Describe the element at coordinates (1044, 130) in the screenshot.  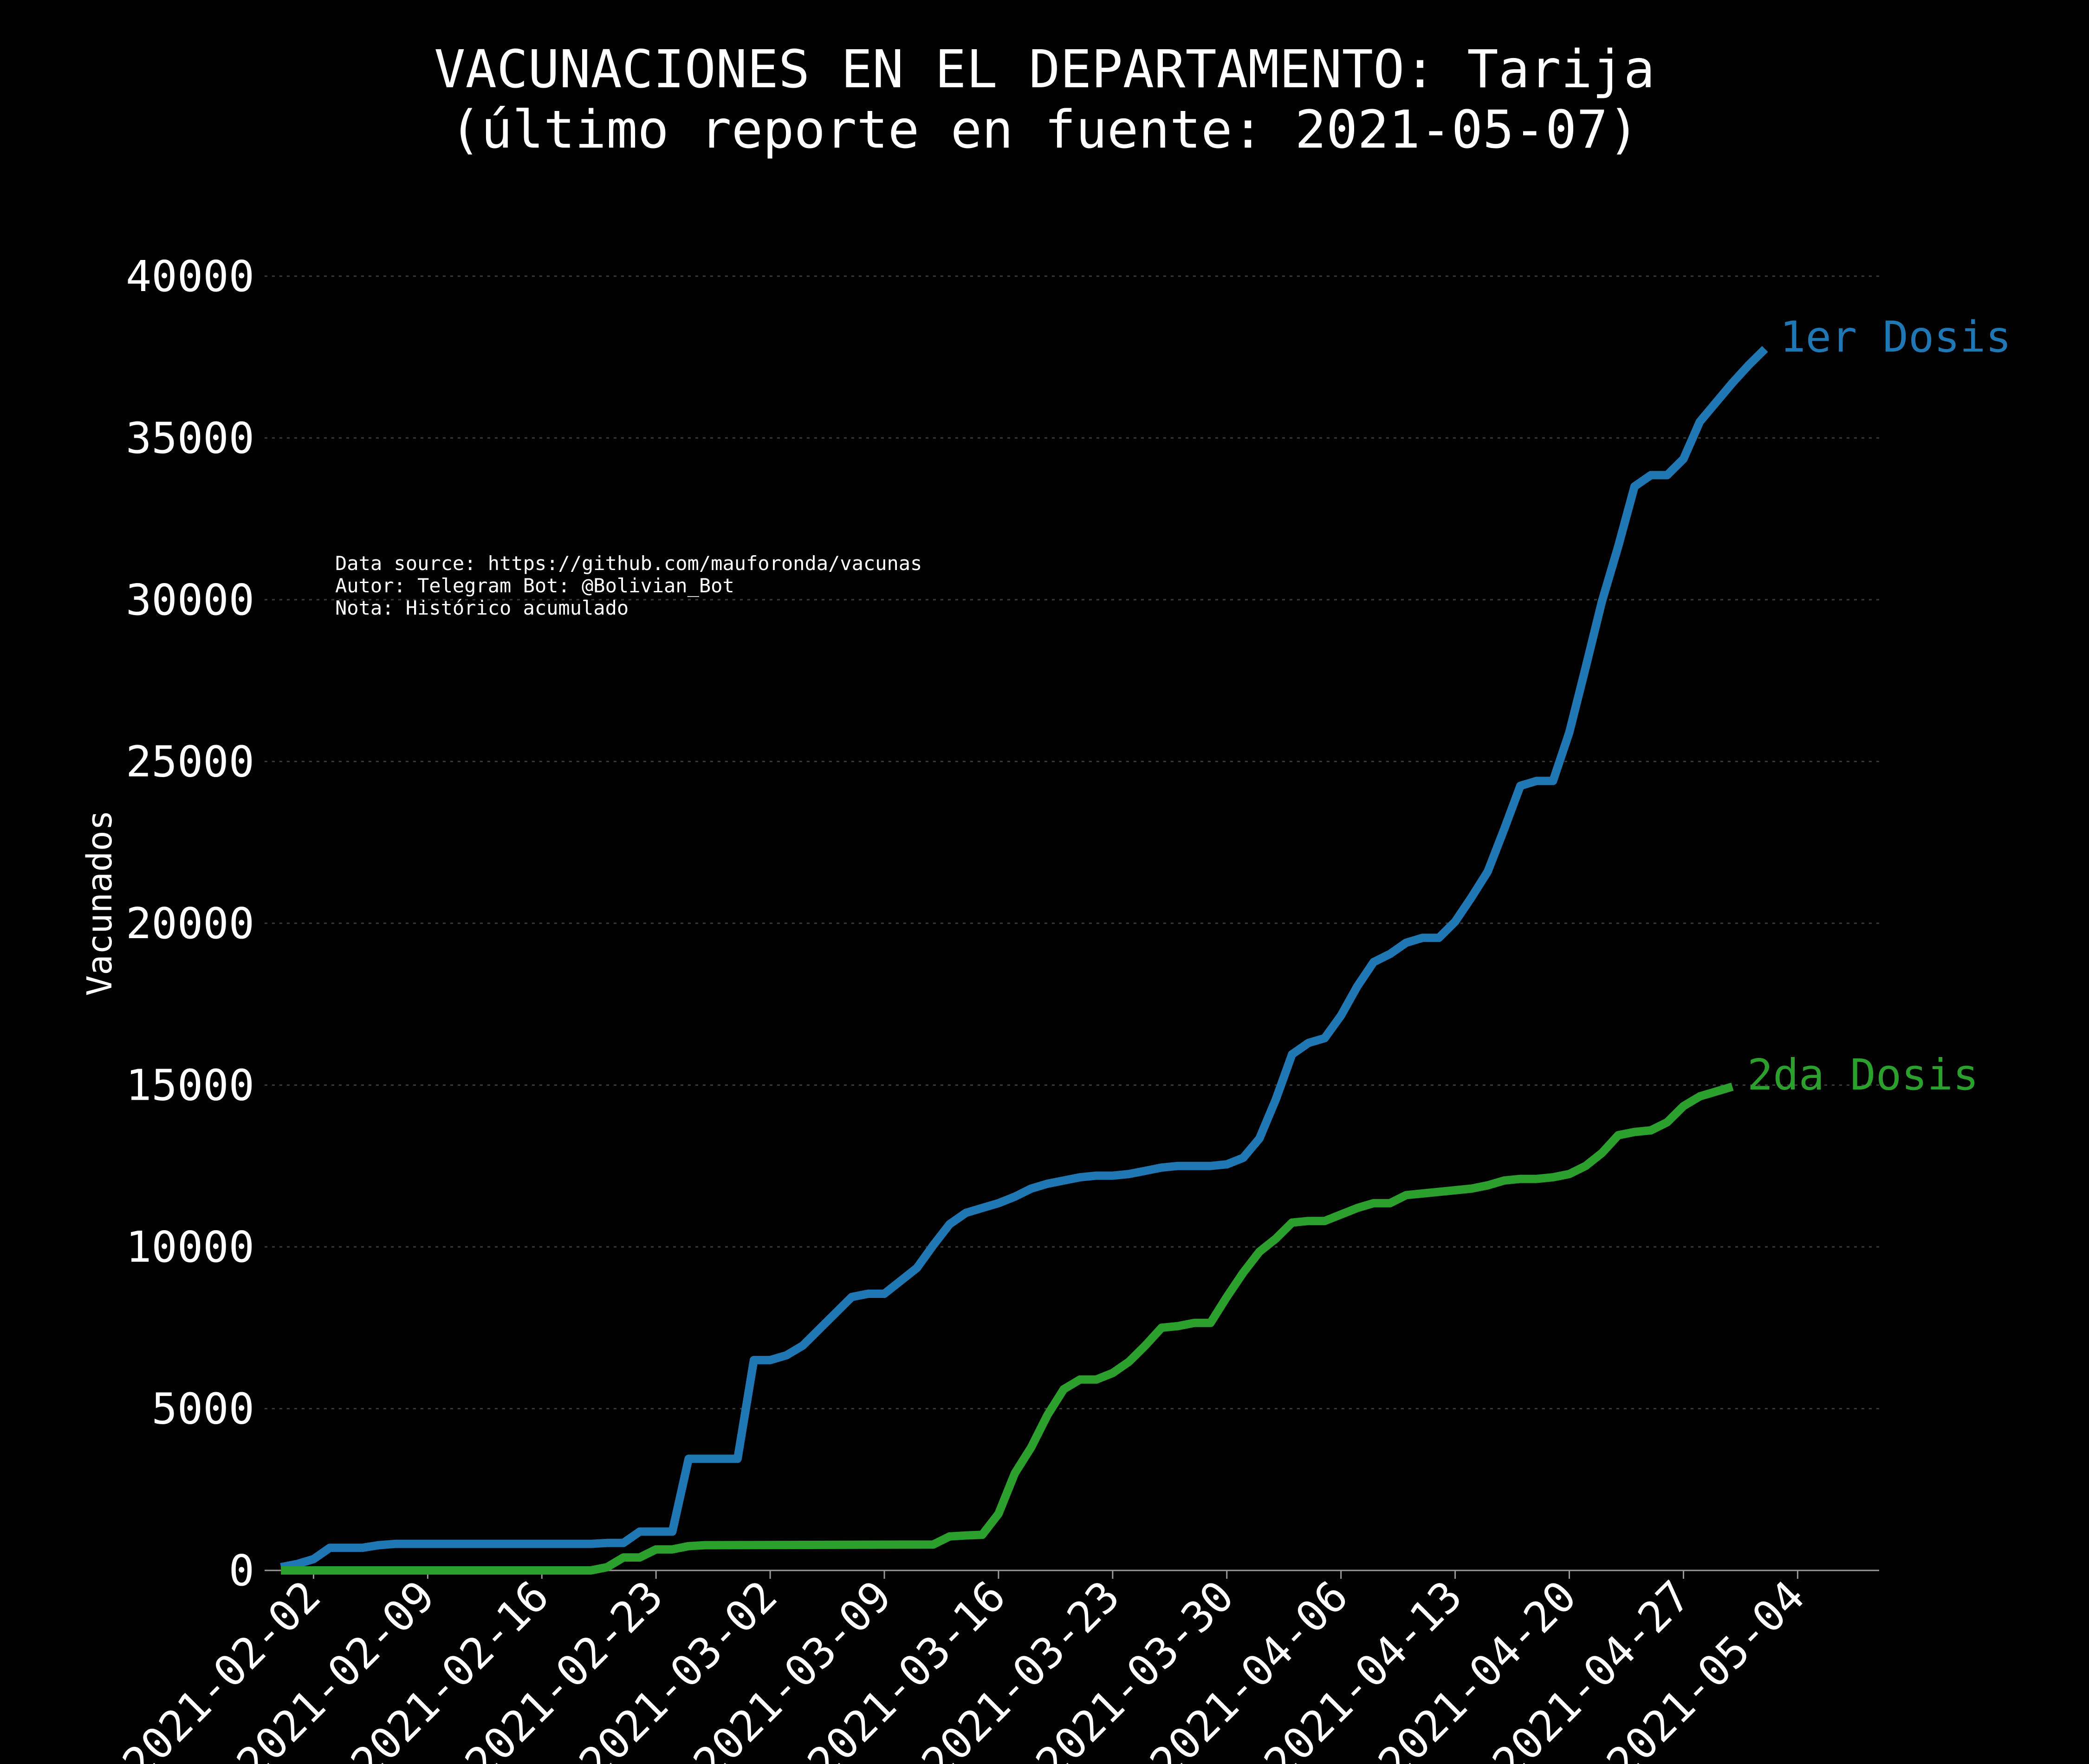
I see `chart-subtitle: (último reporte en fuente: 2021-05-07)` at that location.